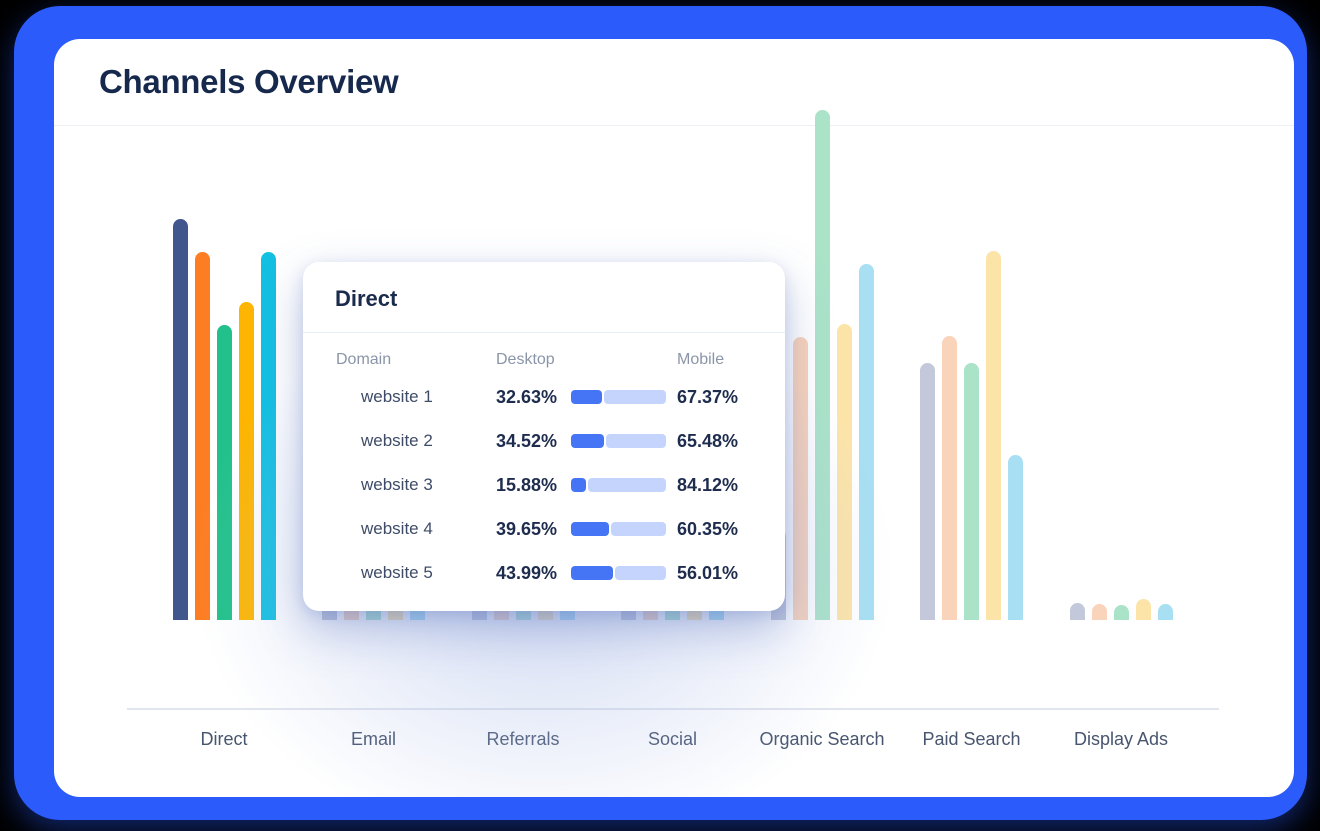  Describe the element at coordinates (397, 396) in the screenshot. I see `domain-label: website 1` at that location.